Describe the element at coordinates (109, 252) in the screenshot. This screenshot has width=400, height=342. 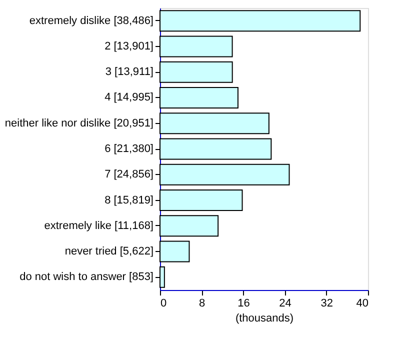
I see `y-tick-label: never tried [5,622]` at that location.